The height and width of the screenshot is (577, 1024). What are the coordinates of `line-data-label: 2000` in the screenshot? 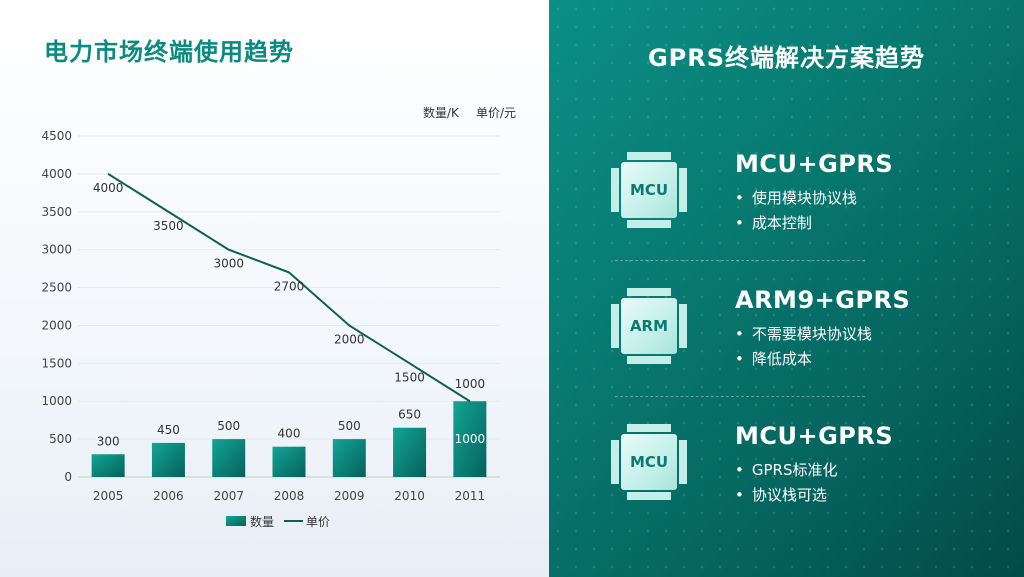 It's located at (349, 339).